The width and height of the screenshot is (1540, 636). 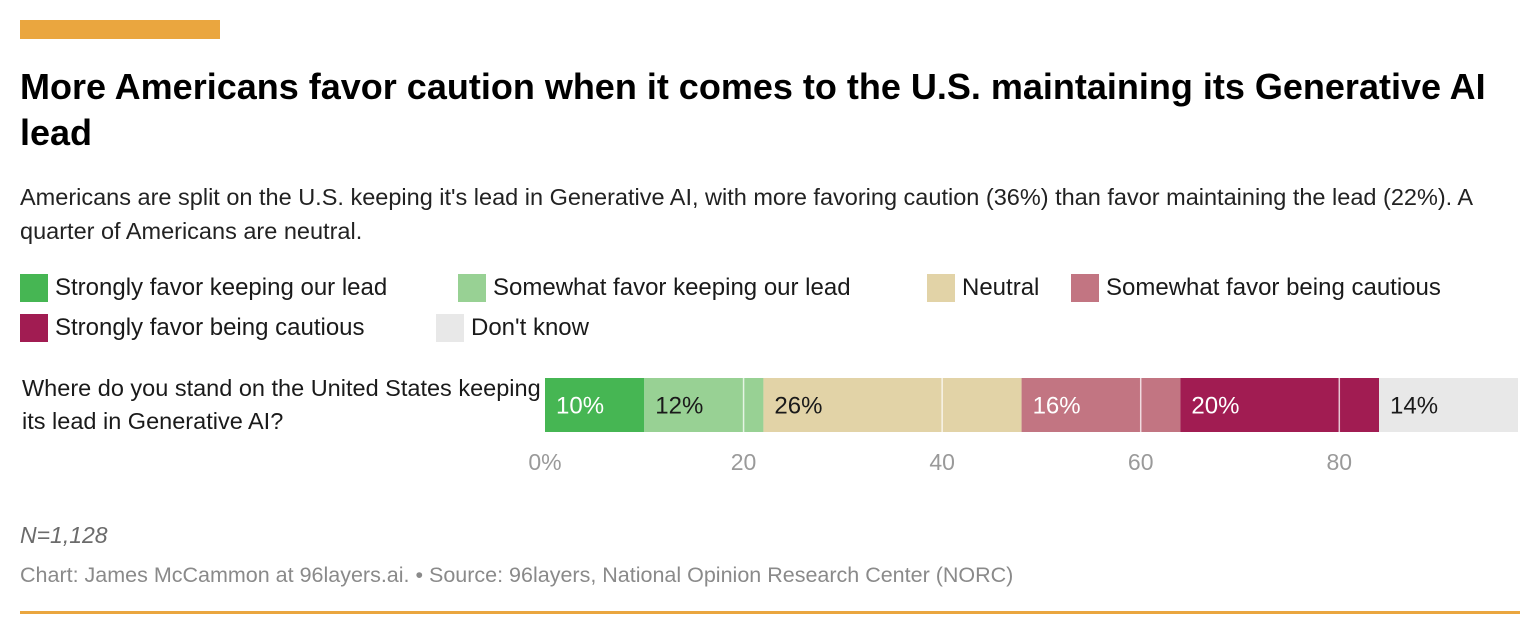 I want to click on legend-item-strongly-favor-lead: Strongly favor keeping our lead, so click(x=203, y=288).